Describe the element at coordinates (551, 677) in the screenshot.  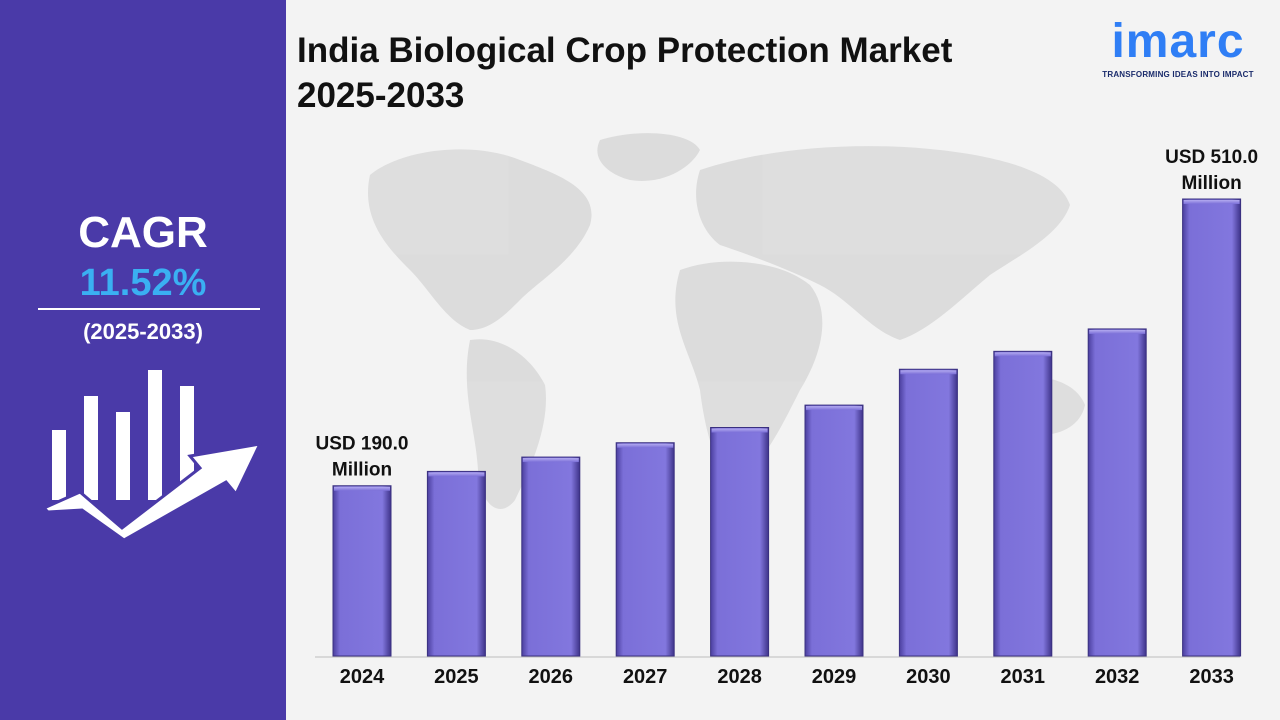
I see `x-tick-label-2026: 2026` at that location.